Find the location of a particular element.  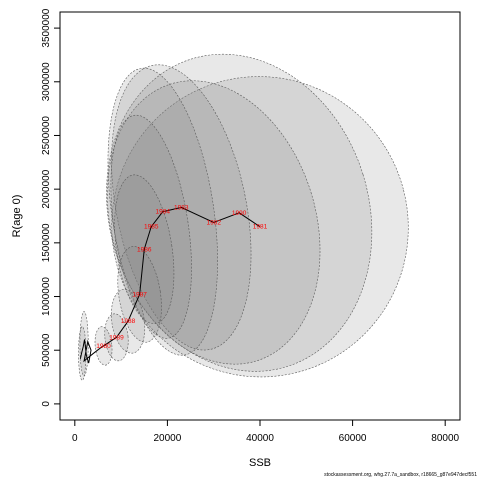

point-label: 1988 is located at coordinates (128, 321).